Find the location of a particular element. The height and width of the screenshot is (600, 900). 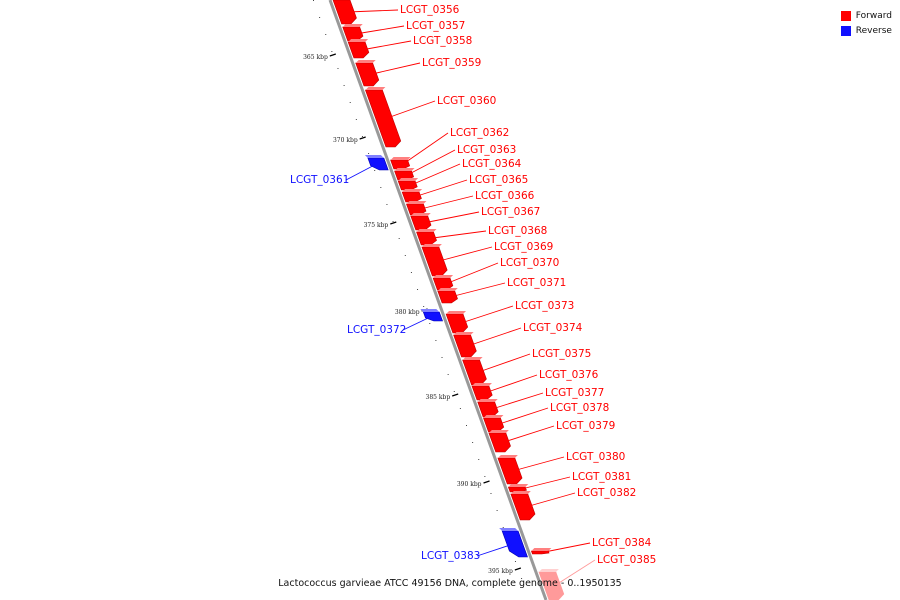

gene-label-LCGT_0385: LCGT_0385 is located at coordinates (626, 560).